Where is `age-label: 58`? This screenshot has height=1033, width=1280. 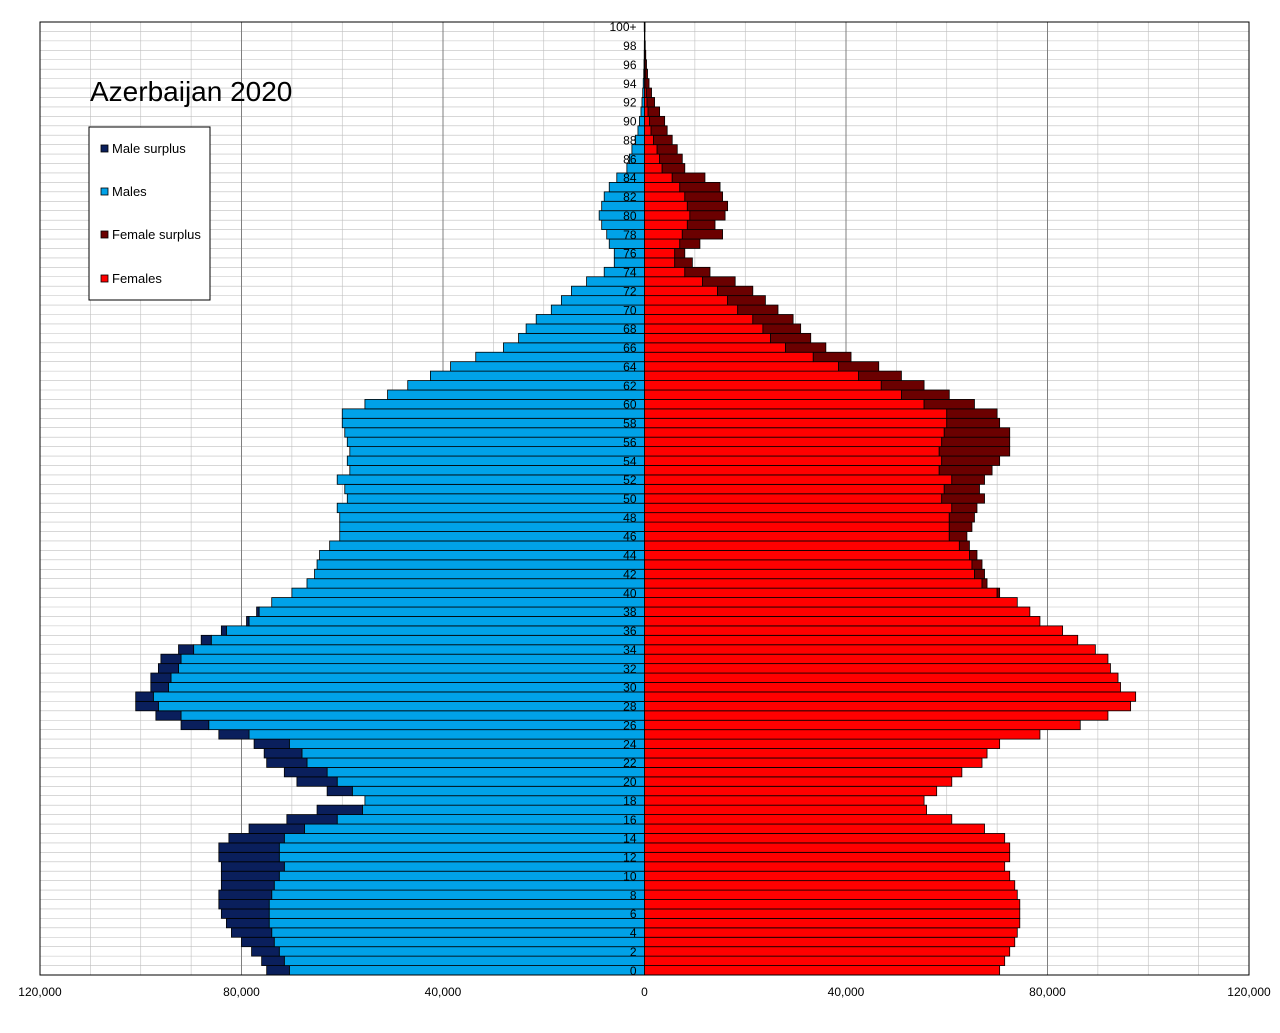 age-label: 58 is located at coordinates (630, 424).